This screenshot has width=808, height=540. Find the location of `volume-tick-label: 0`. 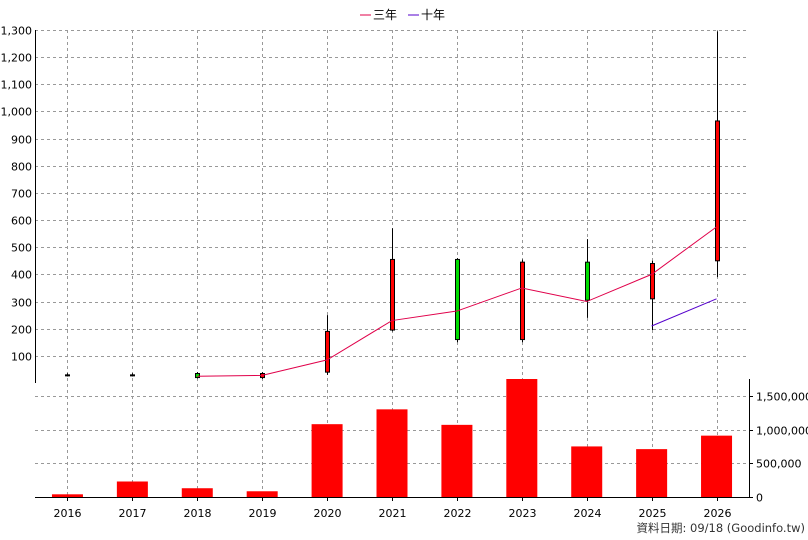

volume-tick-label: 0 is located at coordinates (759, 498).